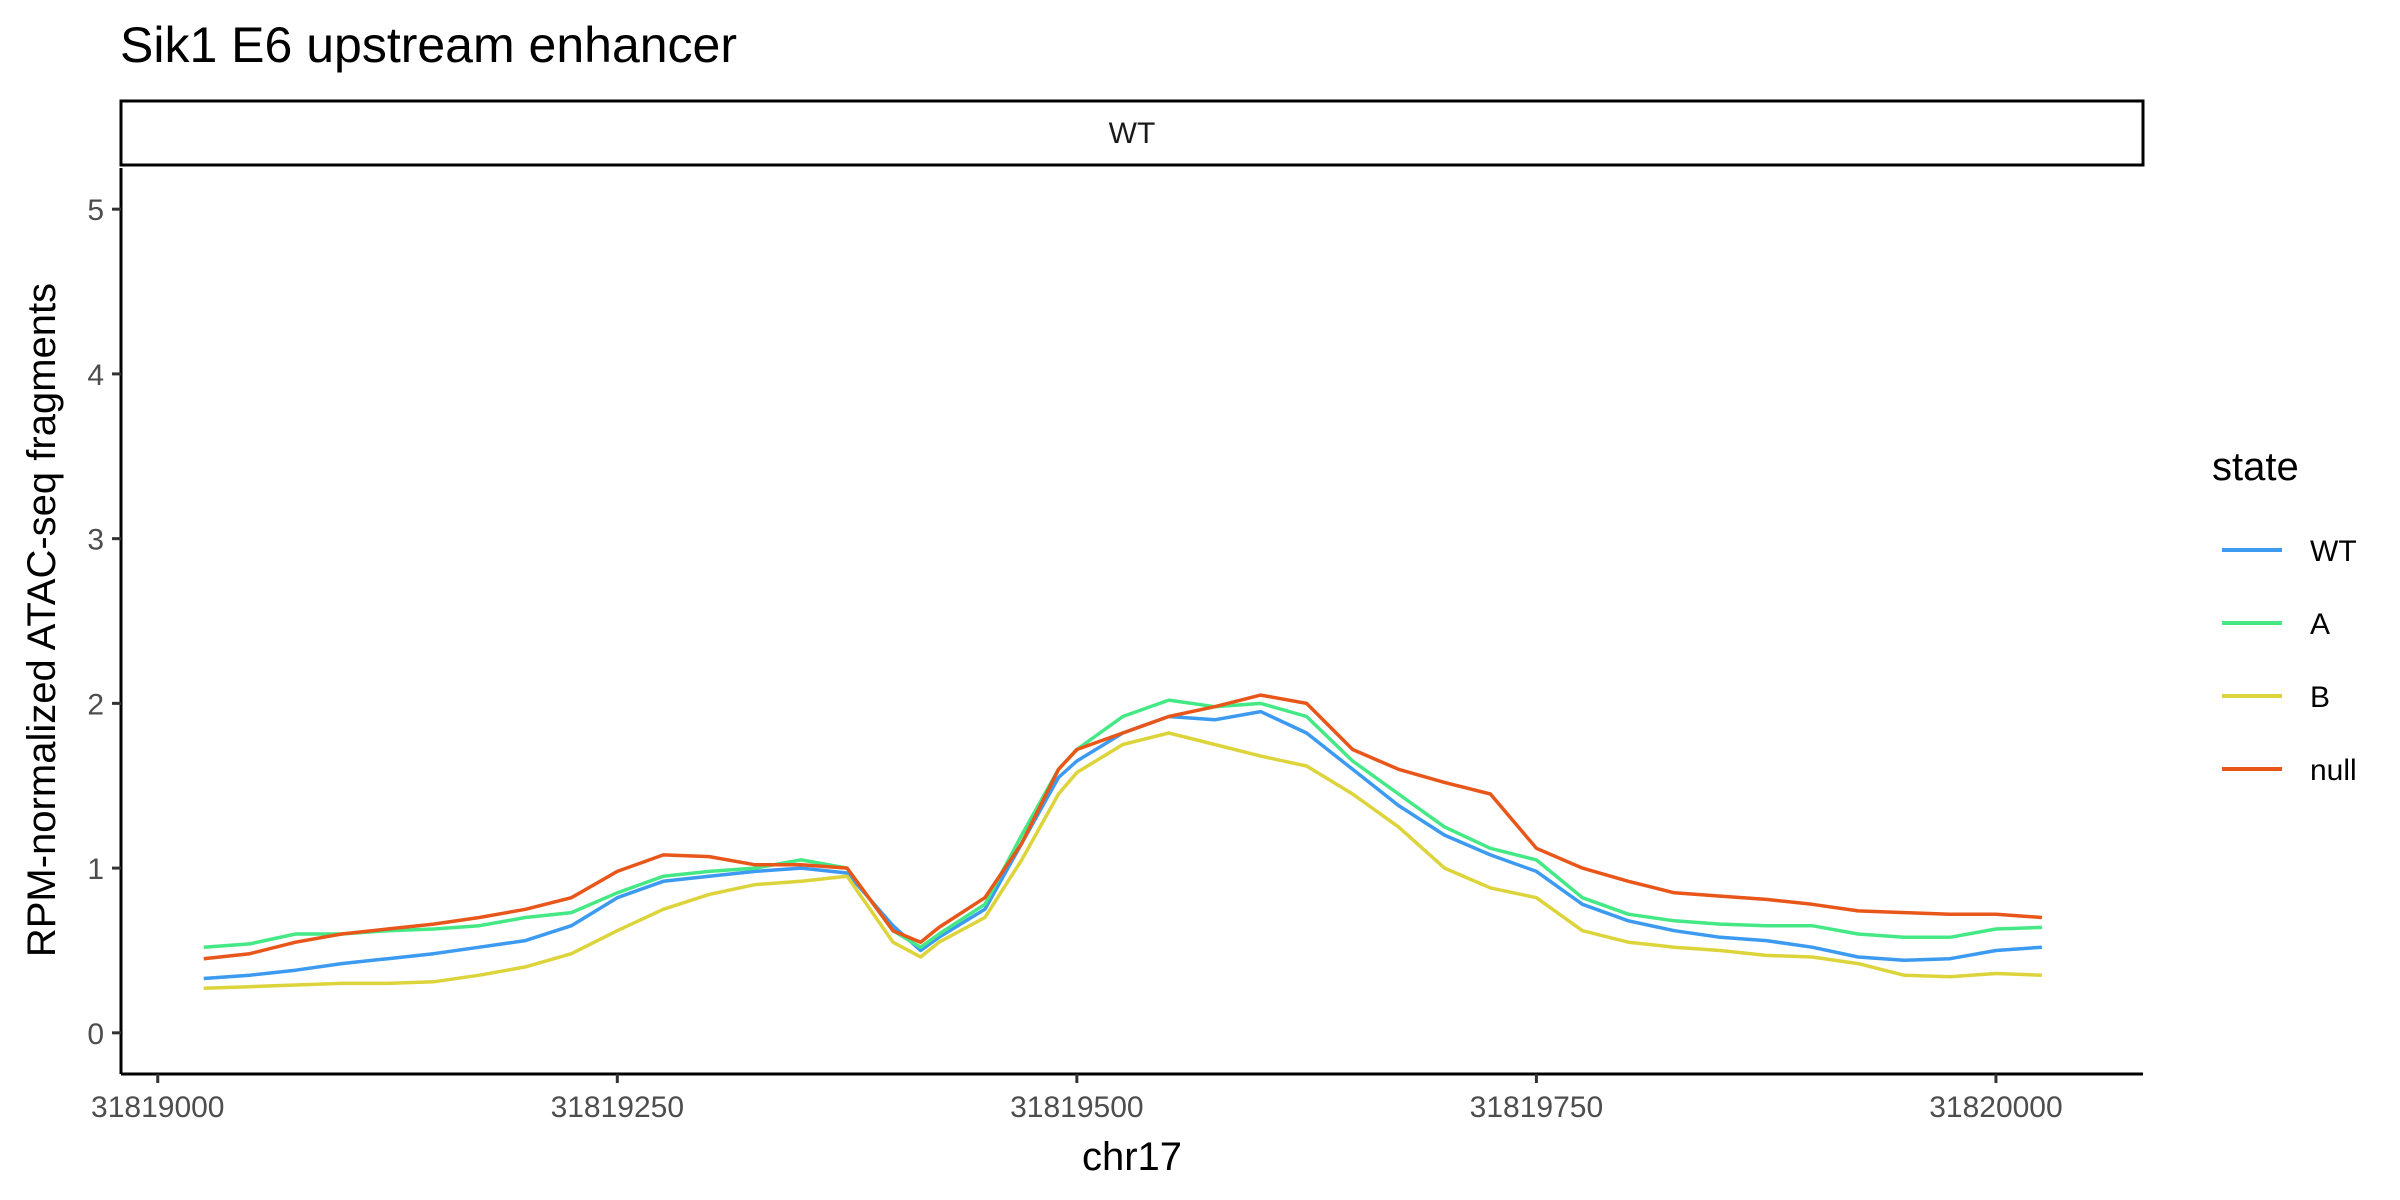  I want to click on facet-label: WT, so click(1132, 133).